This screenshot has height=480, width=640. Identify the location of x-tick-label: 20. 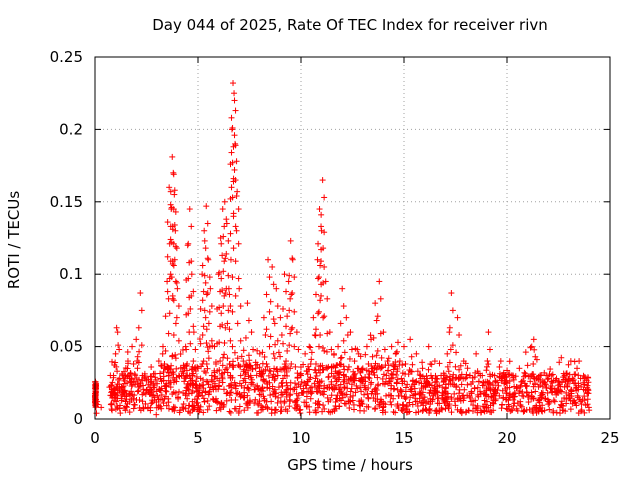
(506, 438).